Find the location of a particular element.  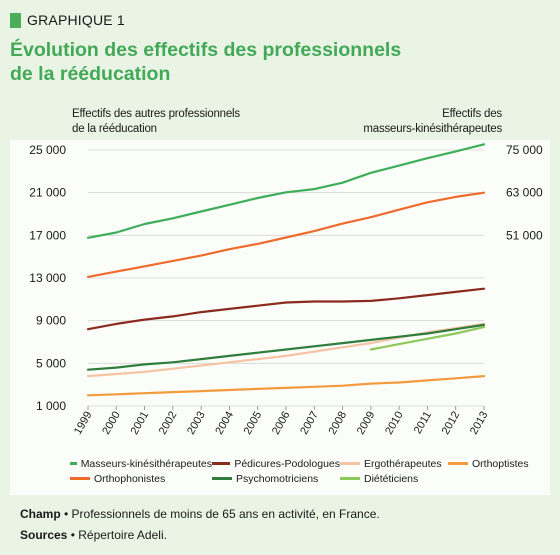

right-axis-title: Effectifs des masseurs-kinésithérapeutes is located at coordinates (432, 122).